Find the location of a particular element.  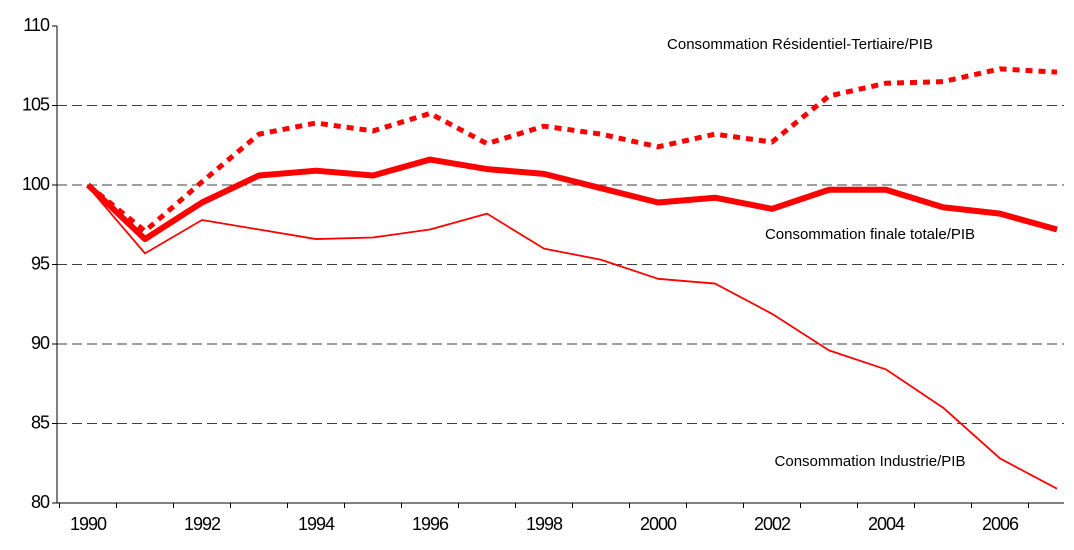

series-label: Consommation Industrie/PIB is located at coordinates (870, 461).